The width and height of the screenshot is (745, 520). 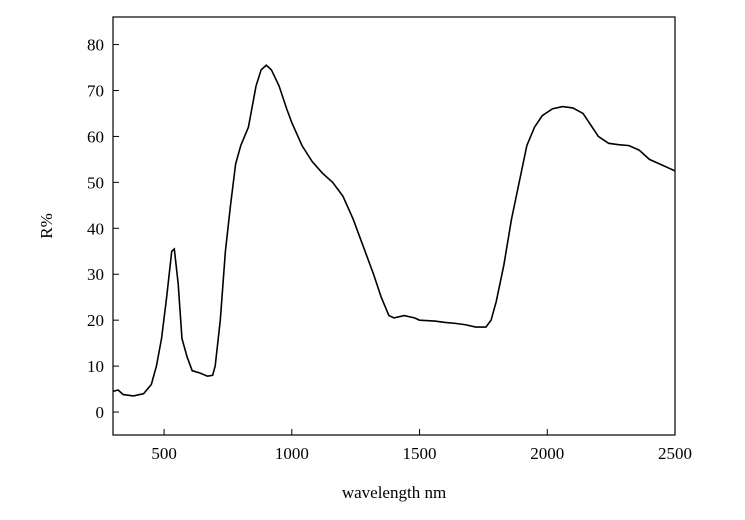 I want to click on x-tick-label: 2500, so click(x=675, y=453).